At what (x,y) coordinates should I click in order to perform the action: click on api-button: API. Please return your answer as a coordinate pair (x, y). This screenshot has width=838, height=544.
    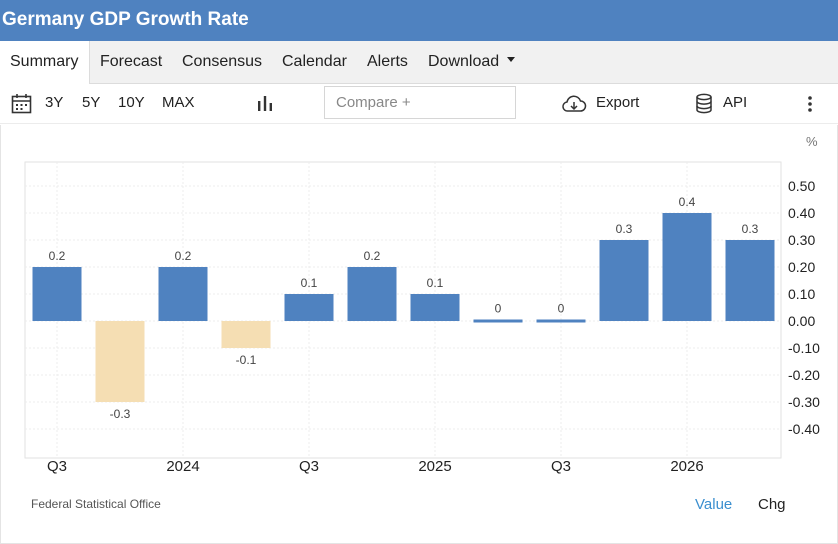
    Looking at the image, I should click on (735, 102).